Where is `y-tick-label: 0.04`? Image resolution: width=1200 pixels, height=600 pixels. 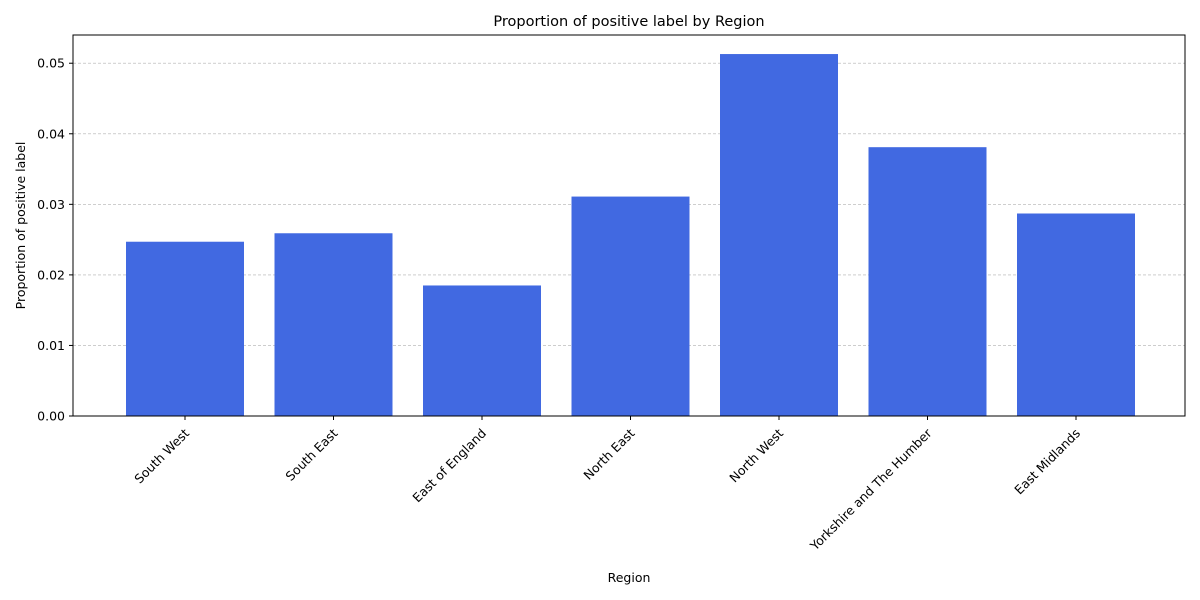 y-tick-label: 0.04 is located at coordinates (51, 133).